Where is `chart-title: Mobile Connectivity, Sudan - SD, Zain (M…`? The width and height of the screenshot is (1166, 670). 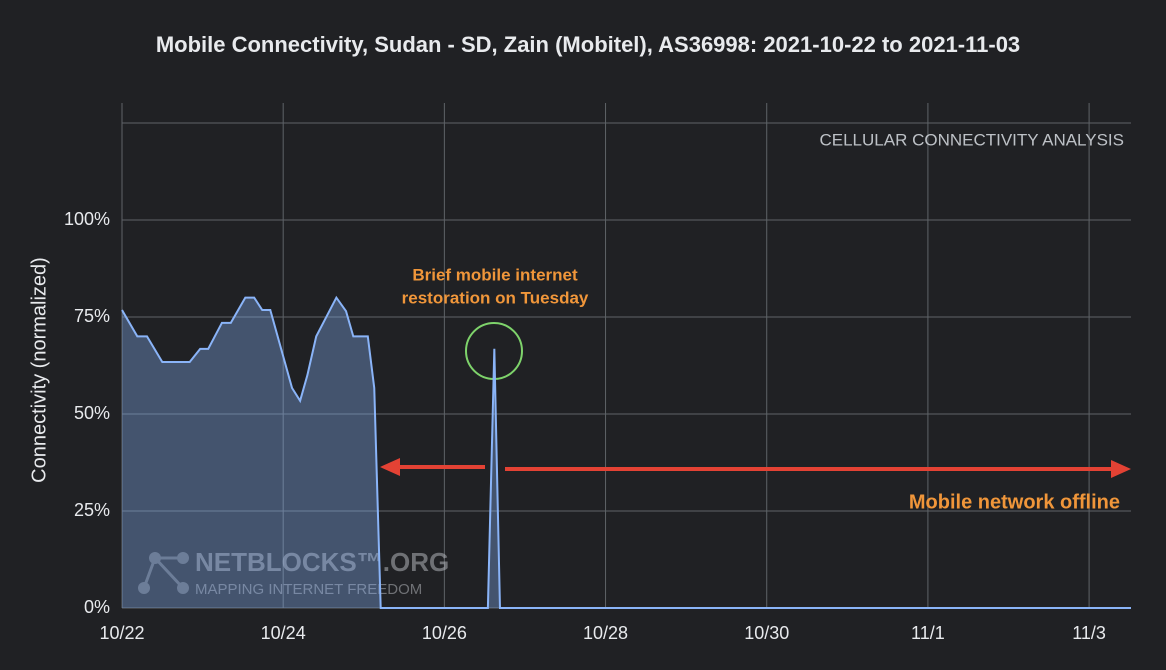
chart-title: Mobile Connectivity, Sudan - SD, Zain (M… is located at coordinates (588, 44).